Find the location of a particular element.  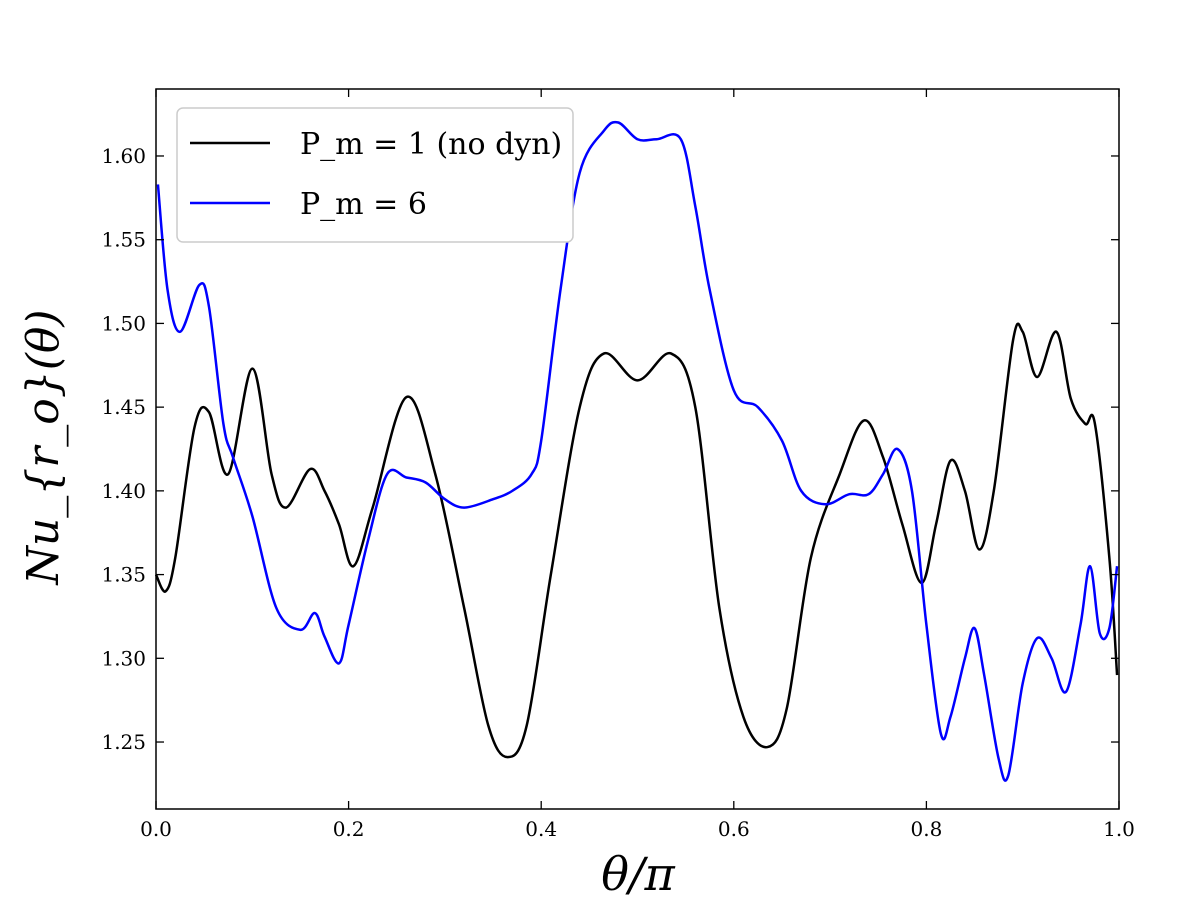

legend: P_m = 1 (no dyn) P_m = 6 is located at coordinates (375, 175).